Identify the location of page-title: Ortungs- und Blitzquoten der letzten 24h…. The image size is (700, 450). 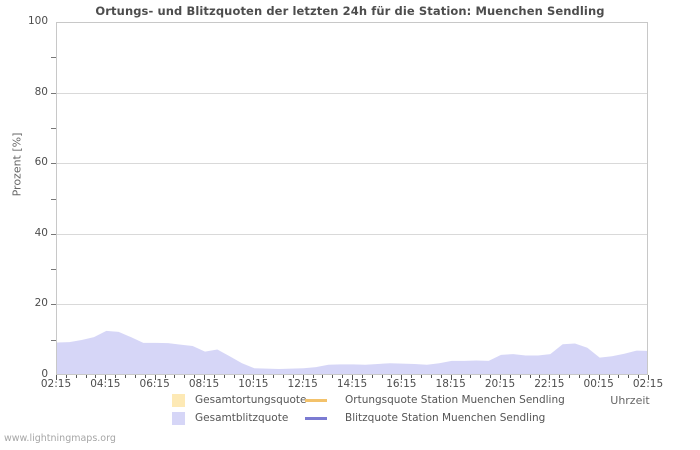
(350, 11).